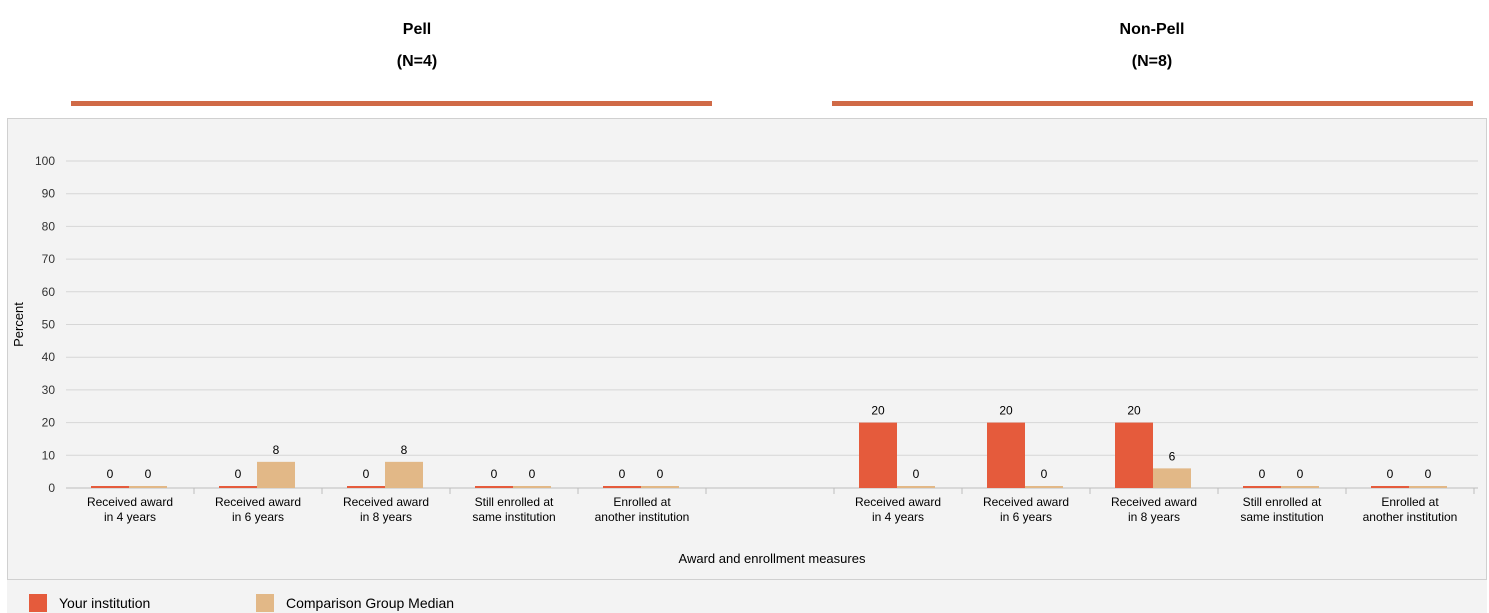 Image resolution: width=1489 pixels, height=613 pixels. What do you see at coordinates (417, 29) in the screenshot?
I see `panel-title-pell-name: Pell` at bounding box center [417, 29].